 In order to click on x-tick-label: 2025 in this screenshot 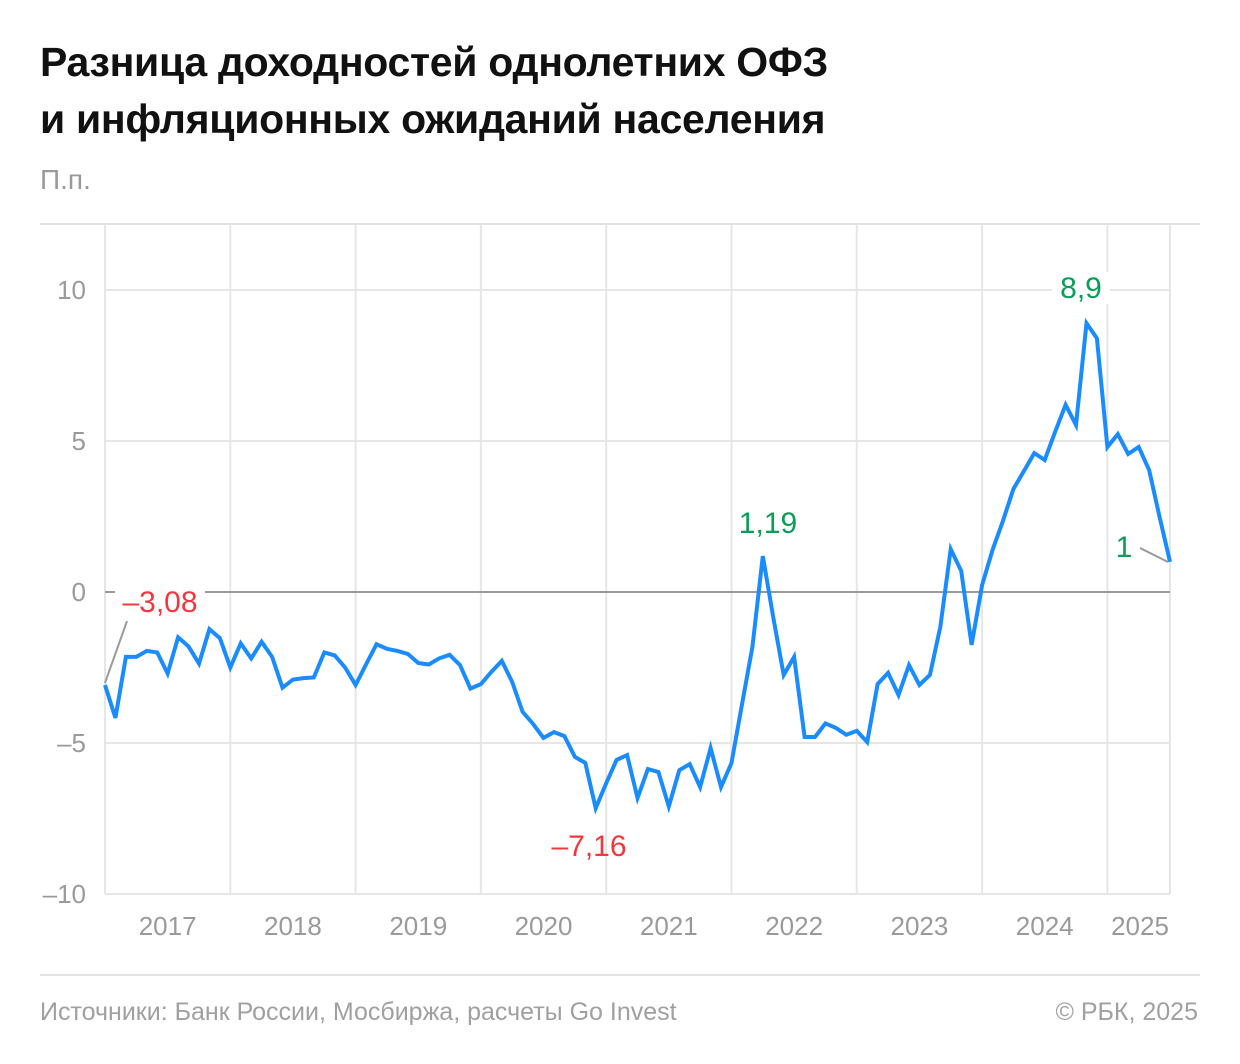, I will do `click(1140, 926)`.